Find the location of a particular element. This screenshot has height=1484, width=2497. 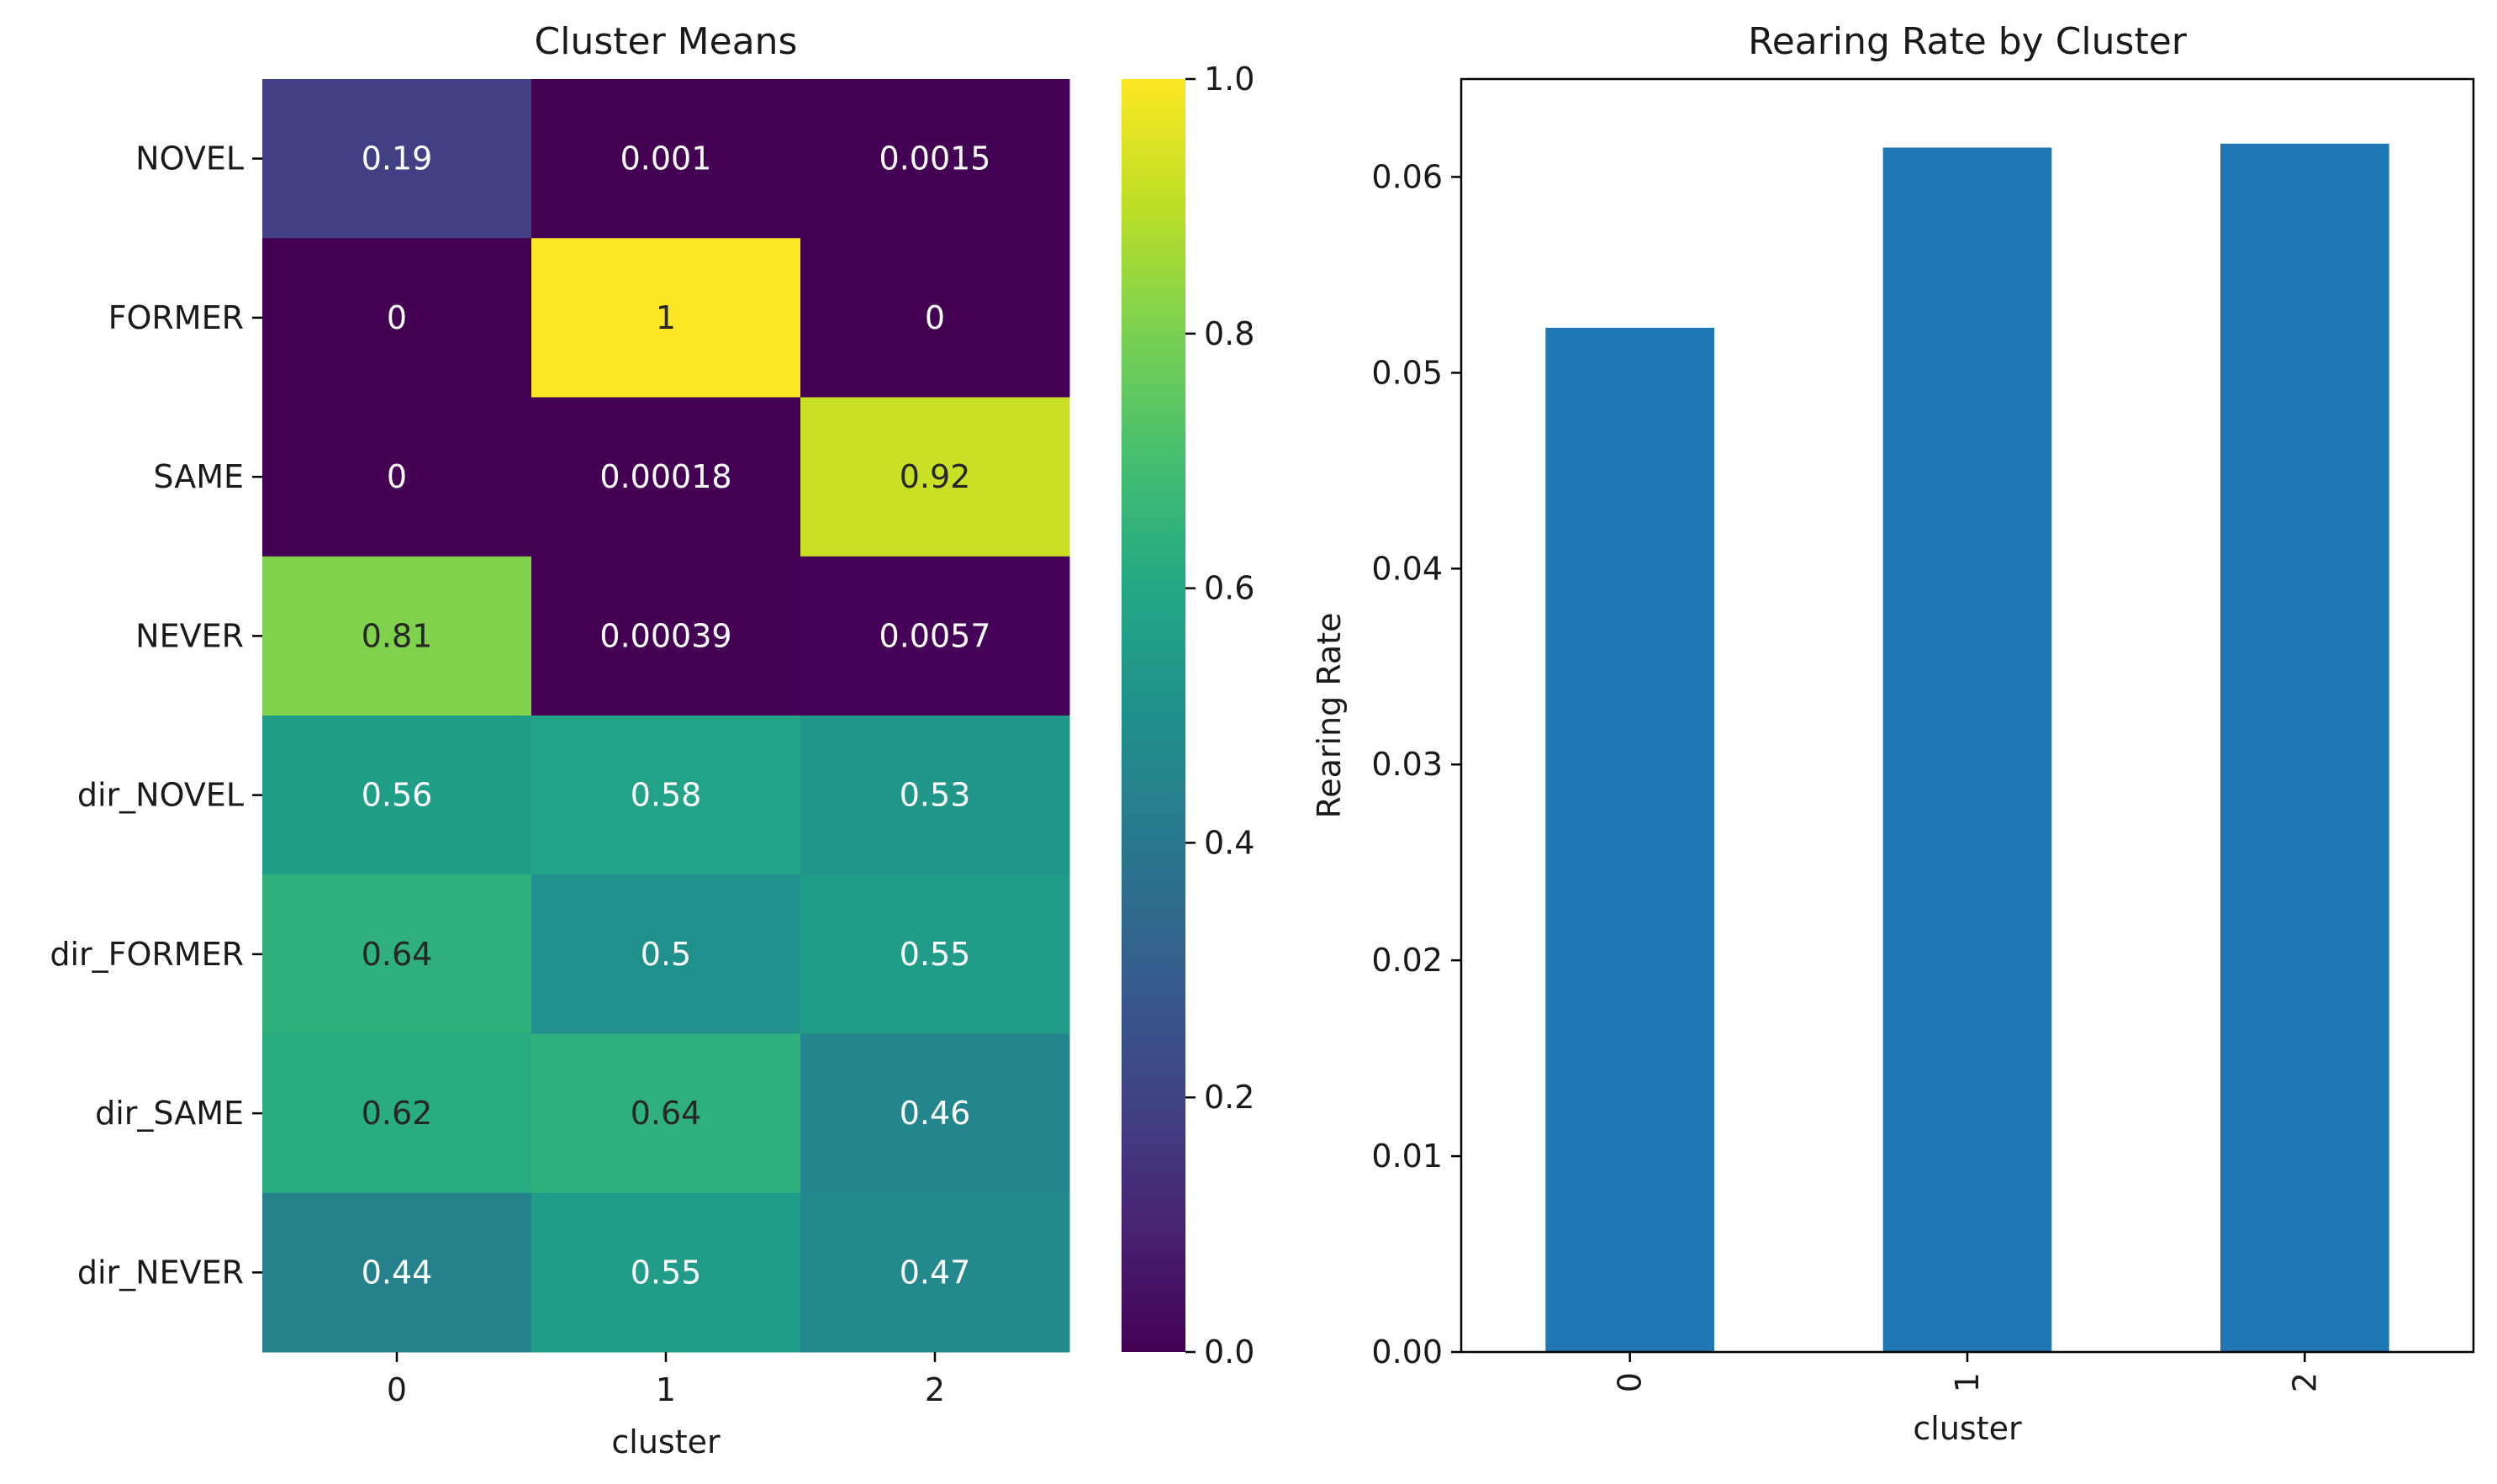

heatmap-cell-label: 0.0015 is located at coordinates (935, 158).